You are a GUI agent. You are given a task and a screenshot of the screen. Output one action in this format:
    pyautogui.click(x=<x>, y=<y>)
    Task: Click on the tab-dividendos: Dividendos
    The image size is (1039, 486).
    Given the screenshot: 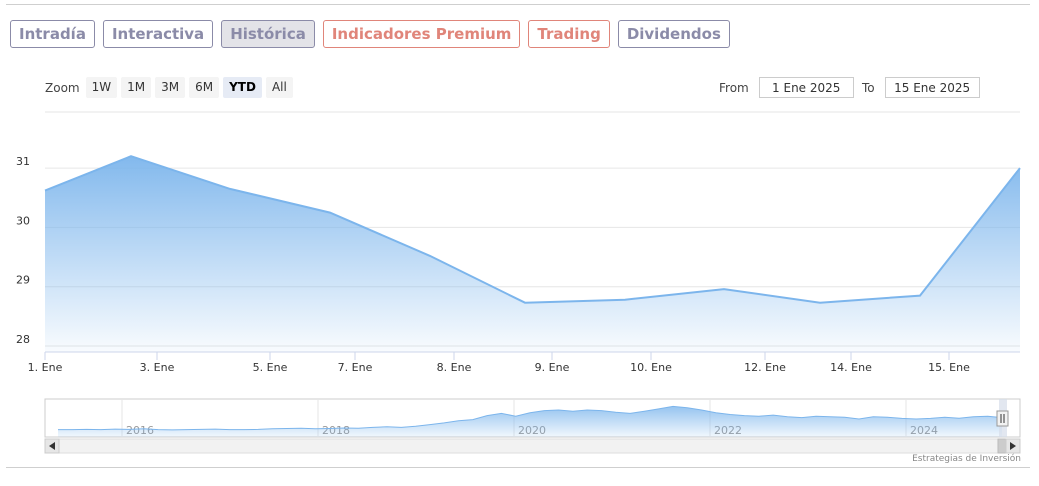 What is the action you would take?
    pyautogui.click(x=673, y=34)
    